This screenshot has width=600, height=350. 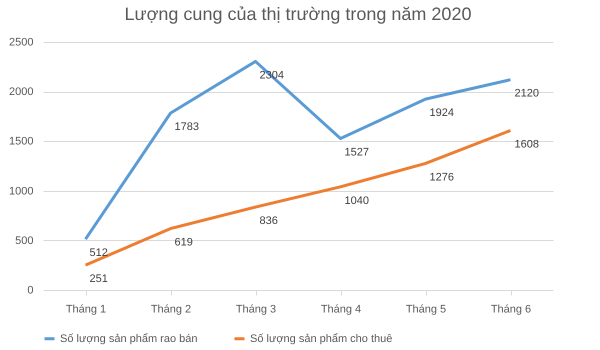 I want to click on data-label: 836, so click(x=269, y=221).